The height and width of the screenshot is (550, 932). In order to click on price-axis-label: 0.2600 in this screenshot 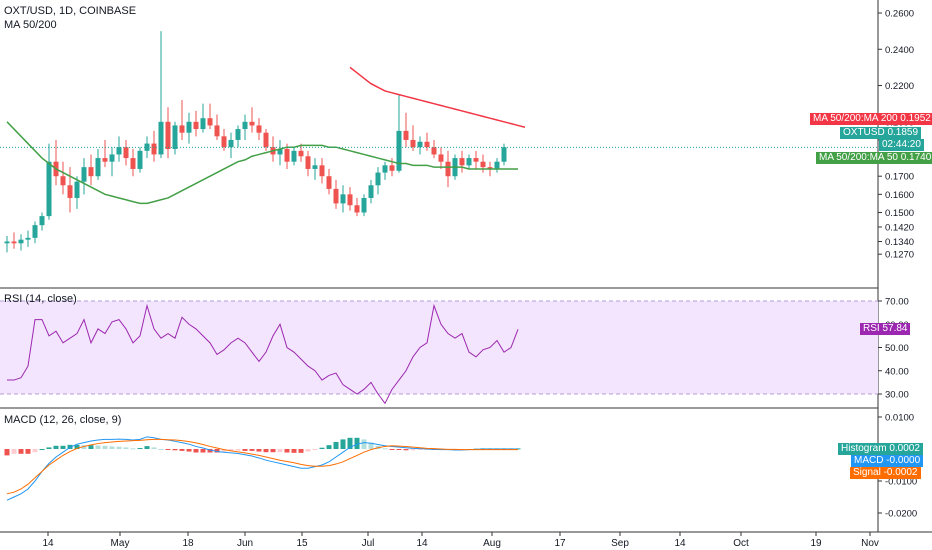, I will do `click(899, 14)`.